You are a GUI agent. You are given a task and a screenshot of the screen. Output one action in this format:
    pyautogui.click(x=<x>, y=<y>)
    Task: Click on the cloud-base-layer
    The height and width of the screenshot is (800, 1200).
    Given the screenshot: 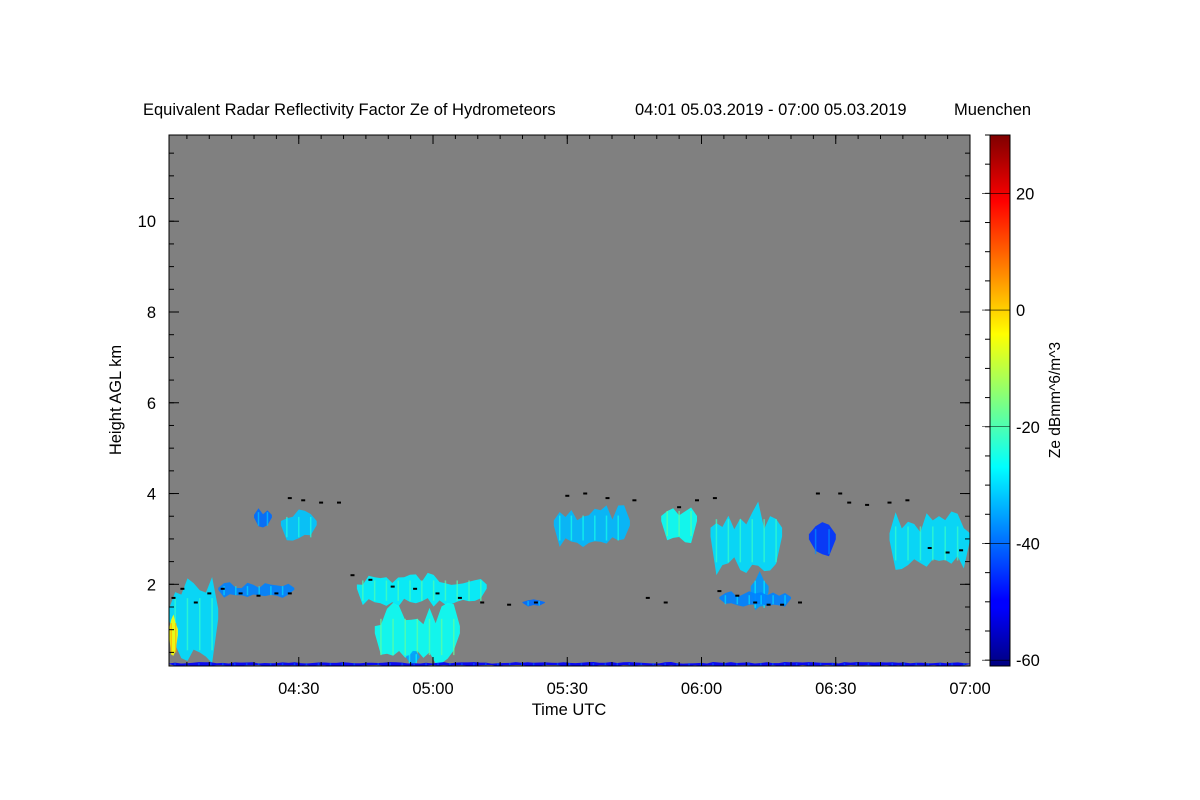 What is the action you would take?
    pyautogui.click(x=567, y=549)
    